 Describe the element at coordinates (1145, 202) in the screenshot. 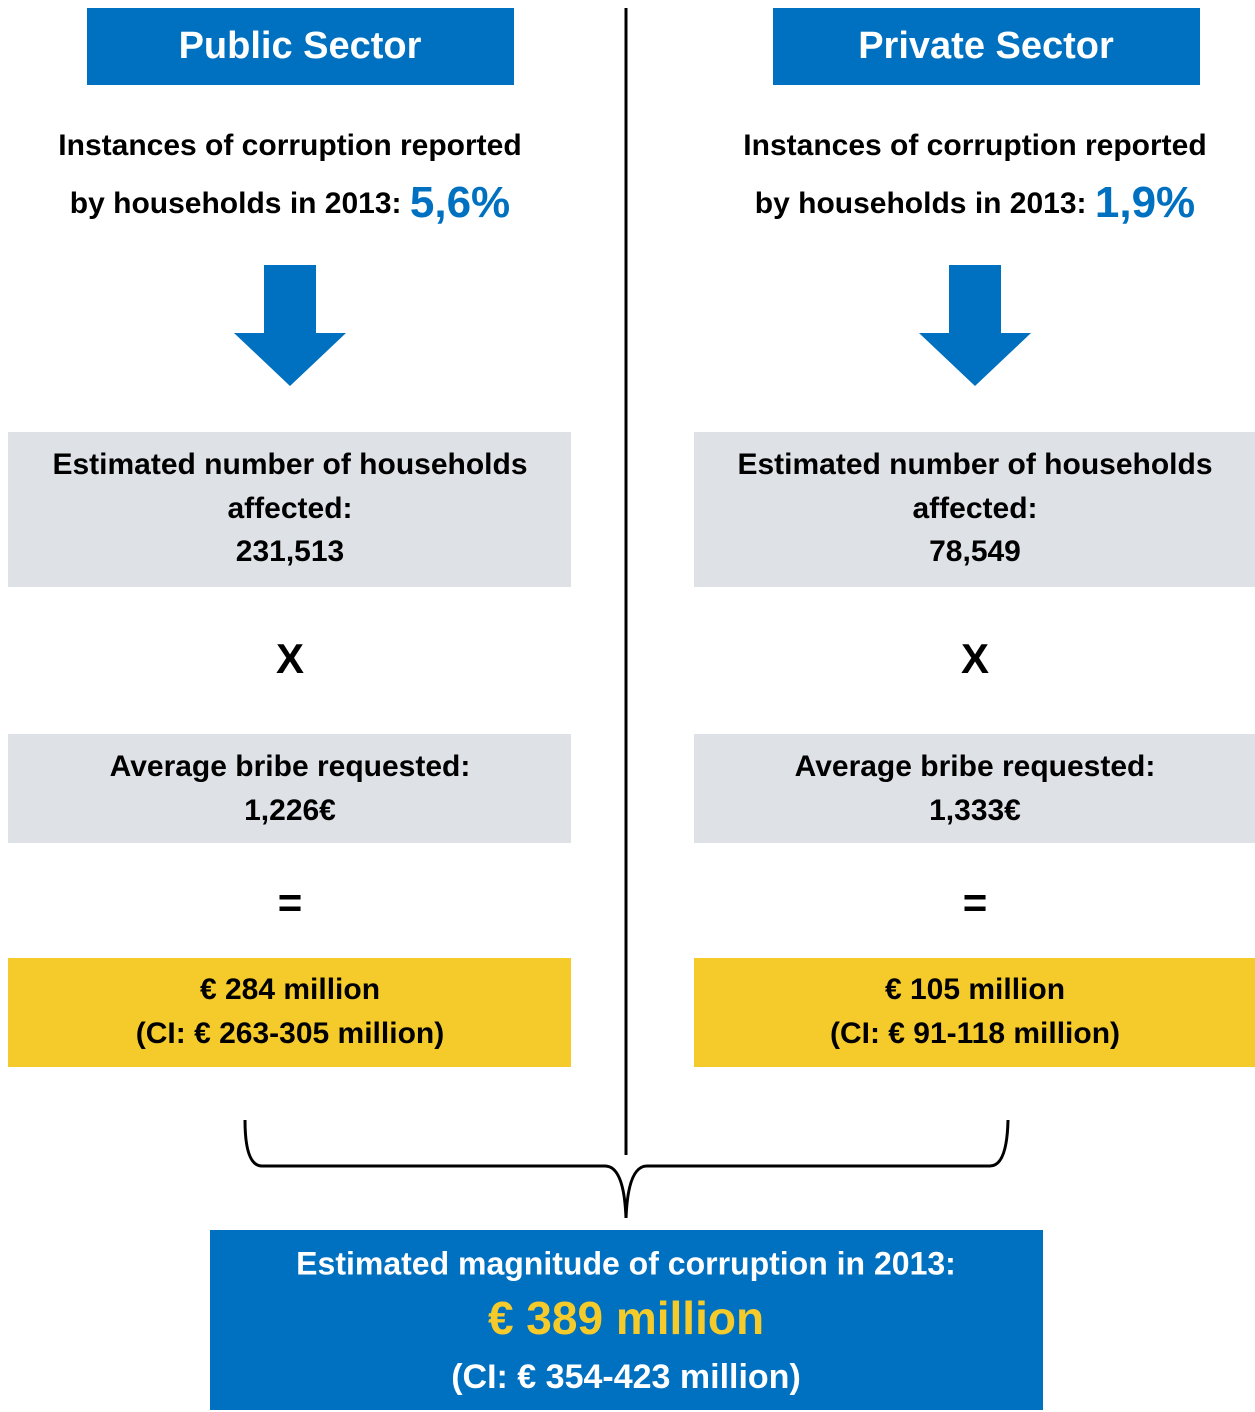

I see `instances-value: 1,9%` at that location.